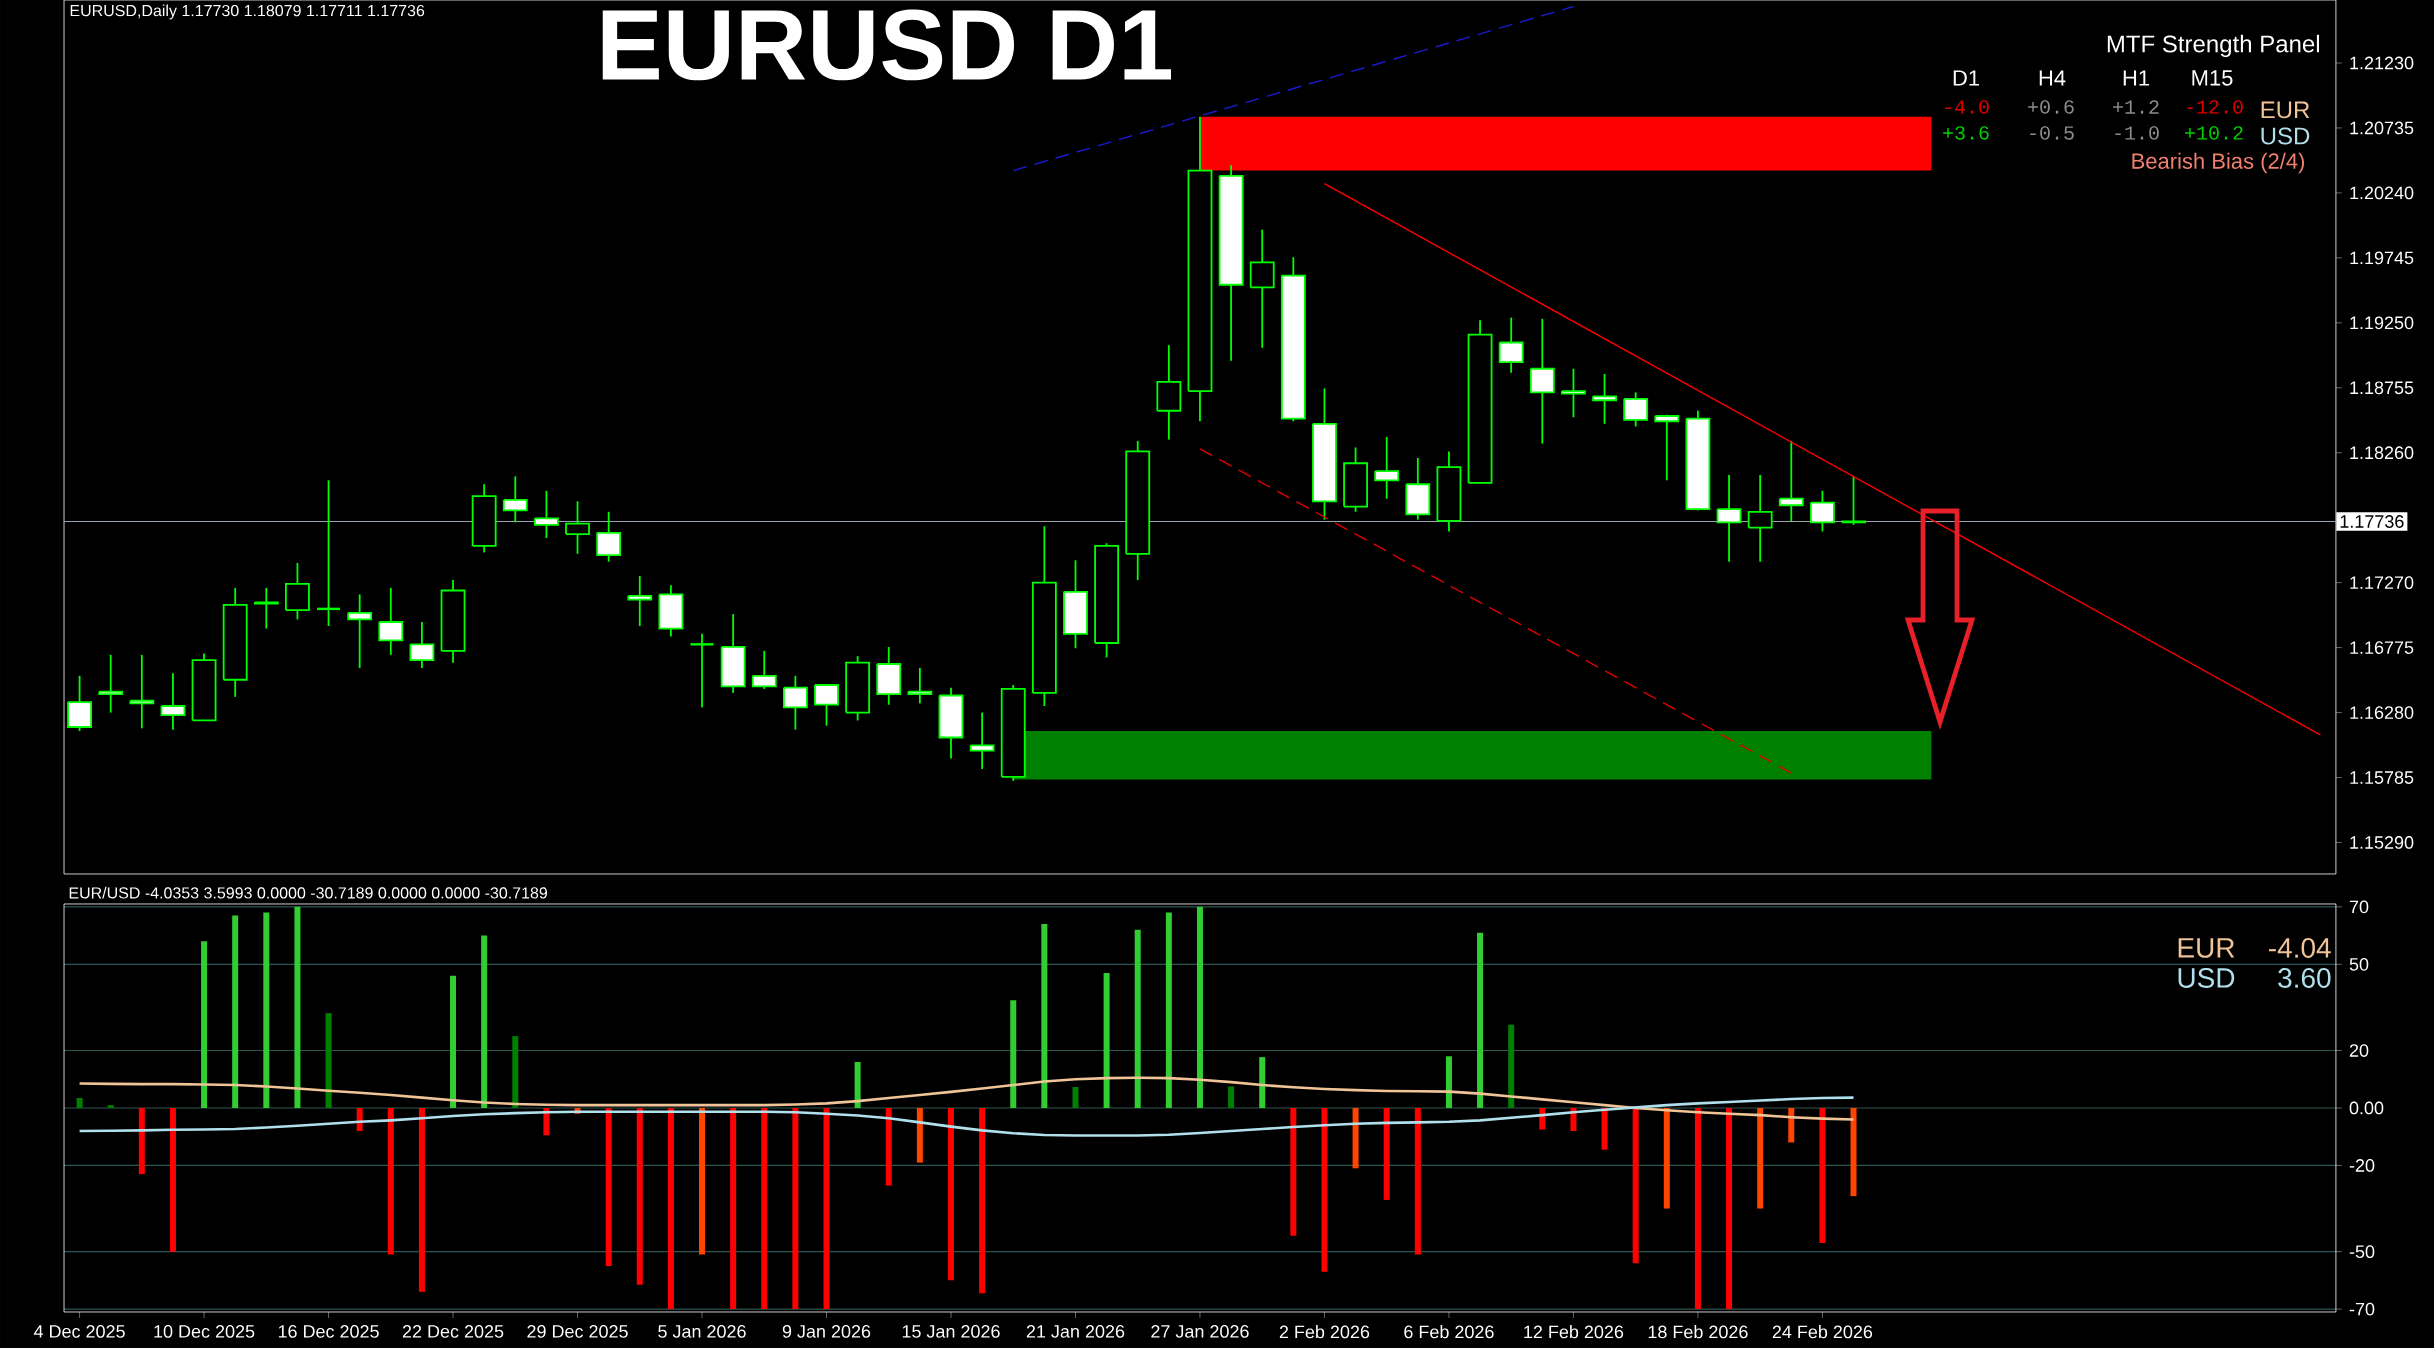  Describe the element at coordinates (2382, 712) in the screenshot. I see `y-tick-label: 1.16280` at that location.